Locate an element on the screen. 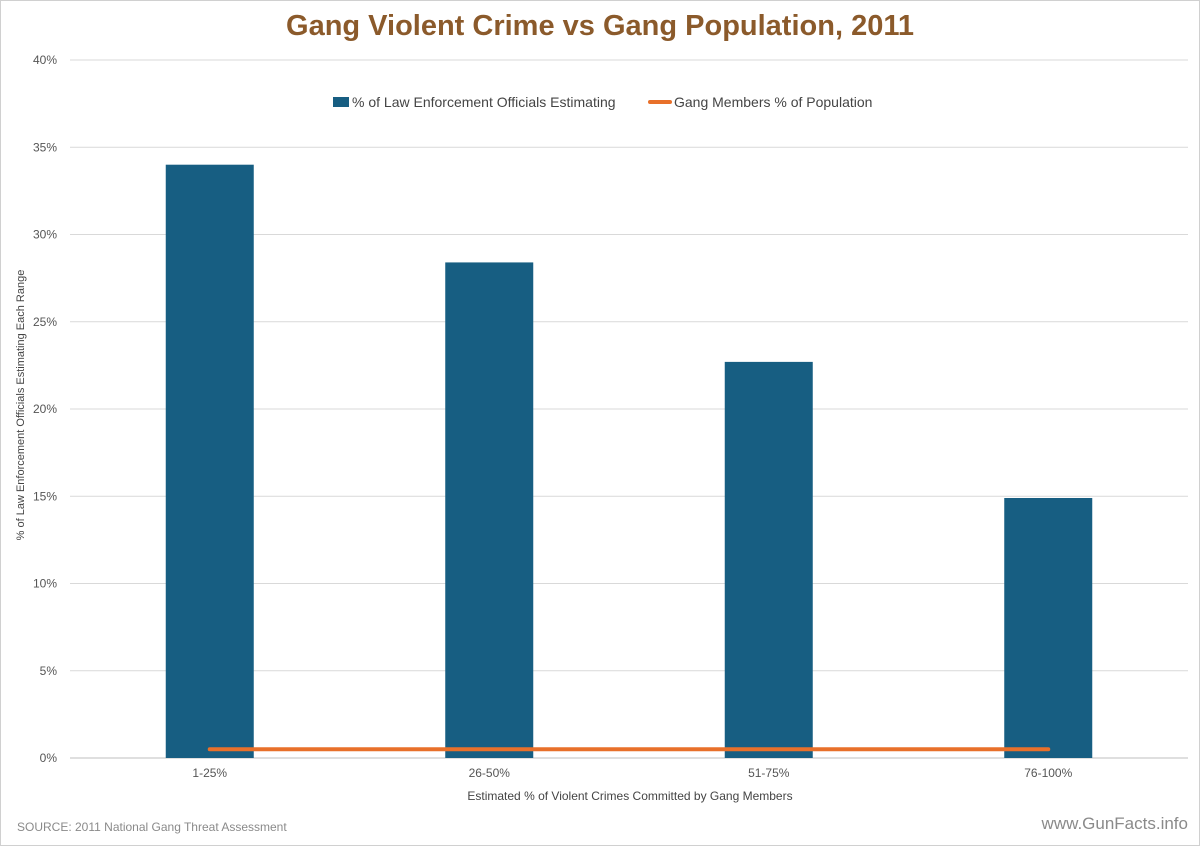  y-tick-label: 25% is located at coordinates (45, 322).